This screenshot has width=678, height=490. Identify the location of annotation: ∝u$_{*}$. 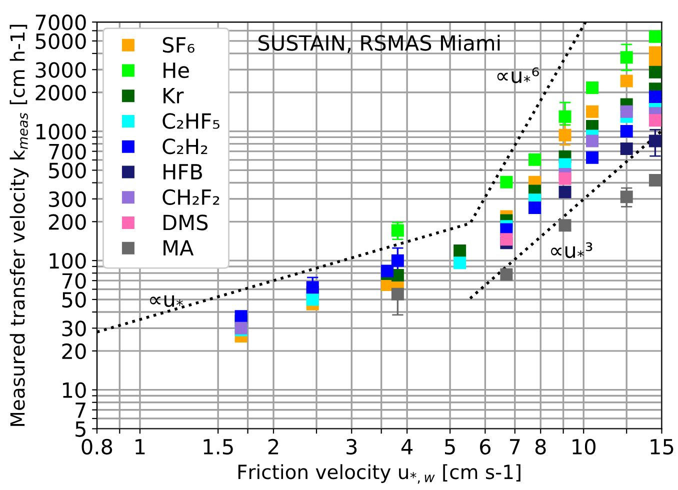
(166, 301).